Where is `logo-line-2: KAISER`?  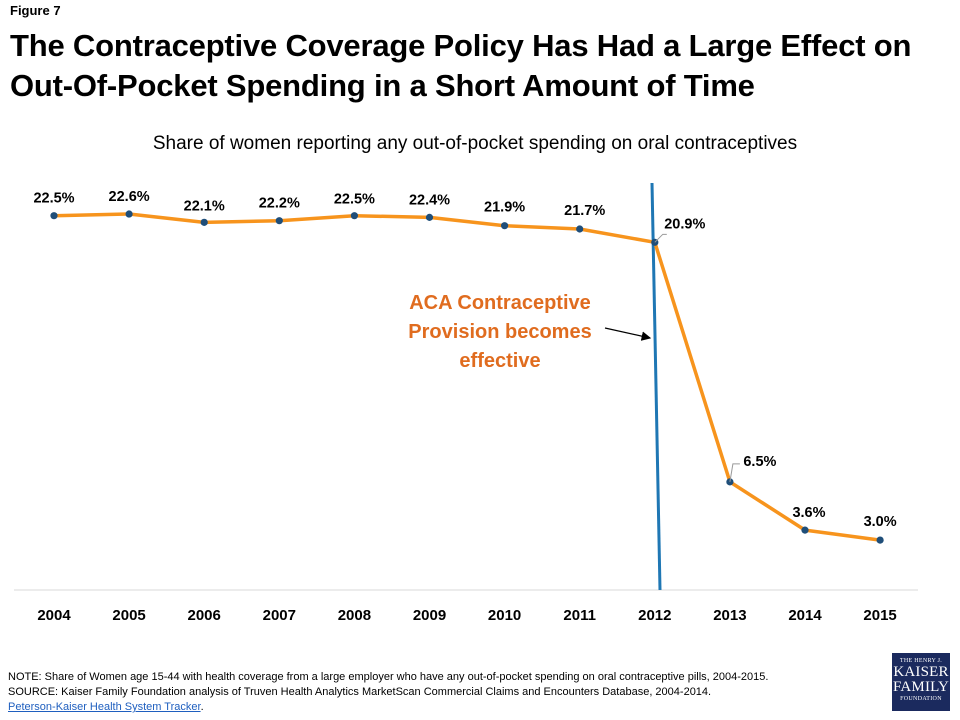 logo-line-2: KAISER is located at coordinates (921, 672).